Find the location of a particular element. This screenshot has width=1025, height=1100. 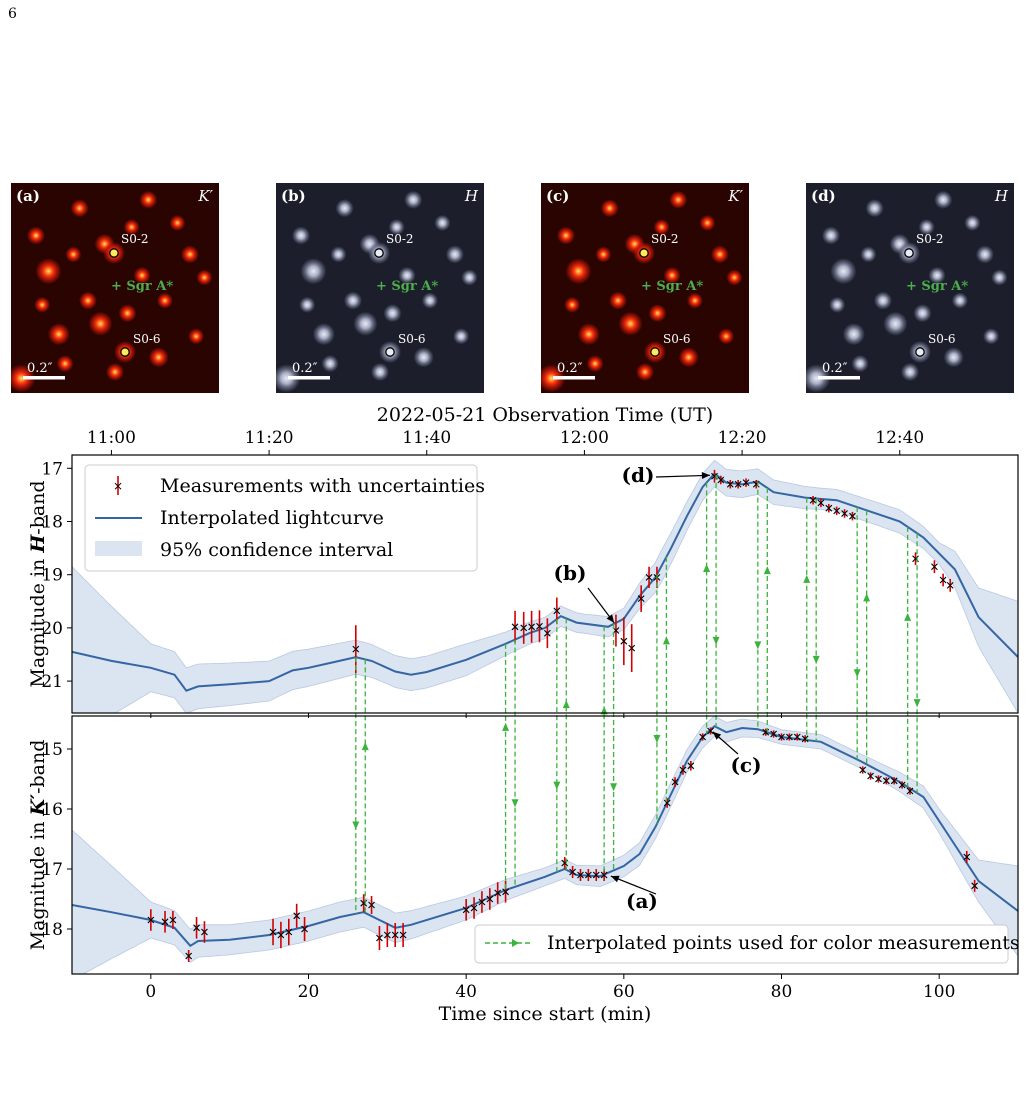

panel-letter: (a) is located at coordinates (28, 196).